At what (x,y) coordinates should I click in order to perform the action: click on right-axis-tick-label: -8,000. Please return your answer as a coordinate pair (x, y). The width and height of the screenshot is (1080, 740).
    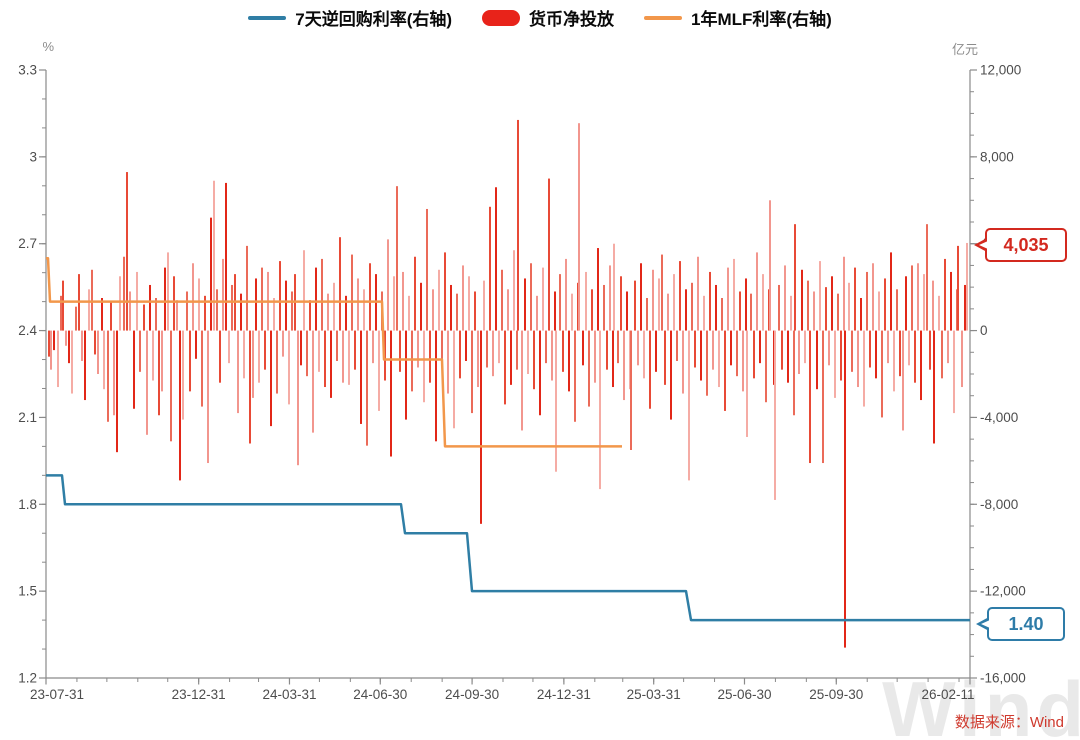
    Looking at the image, I should click on (999, 504).